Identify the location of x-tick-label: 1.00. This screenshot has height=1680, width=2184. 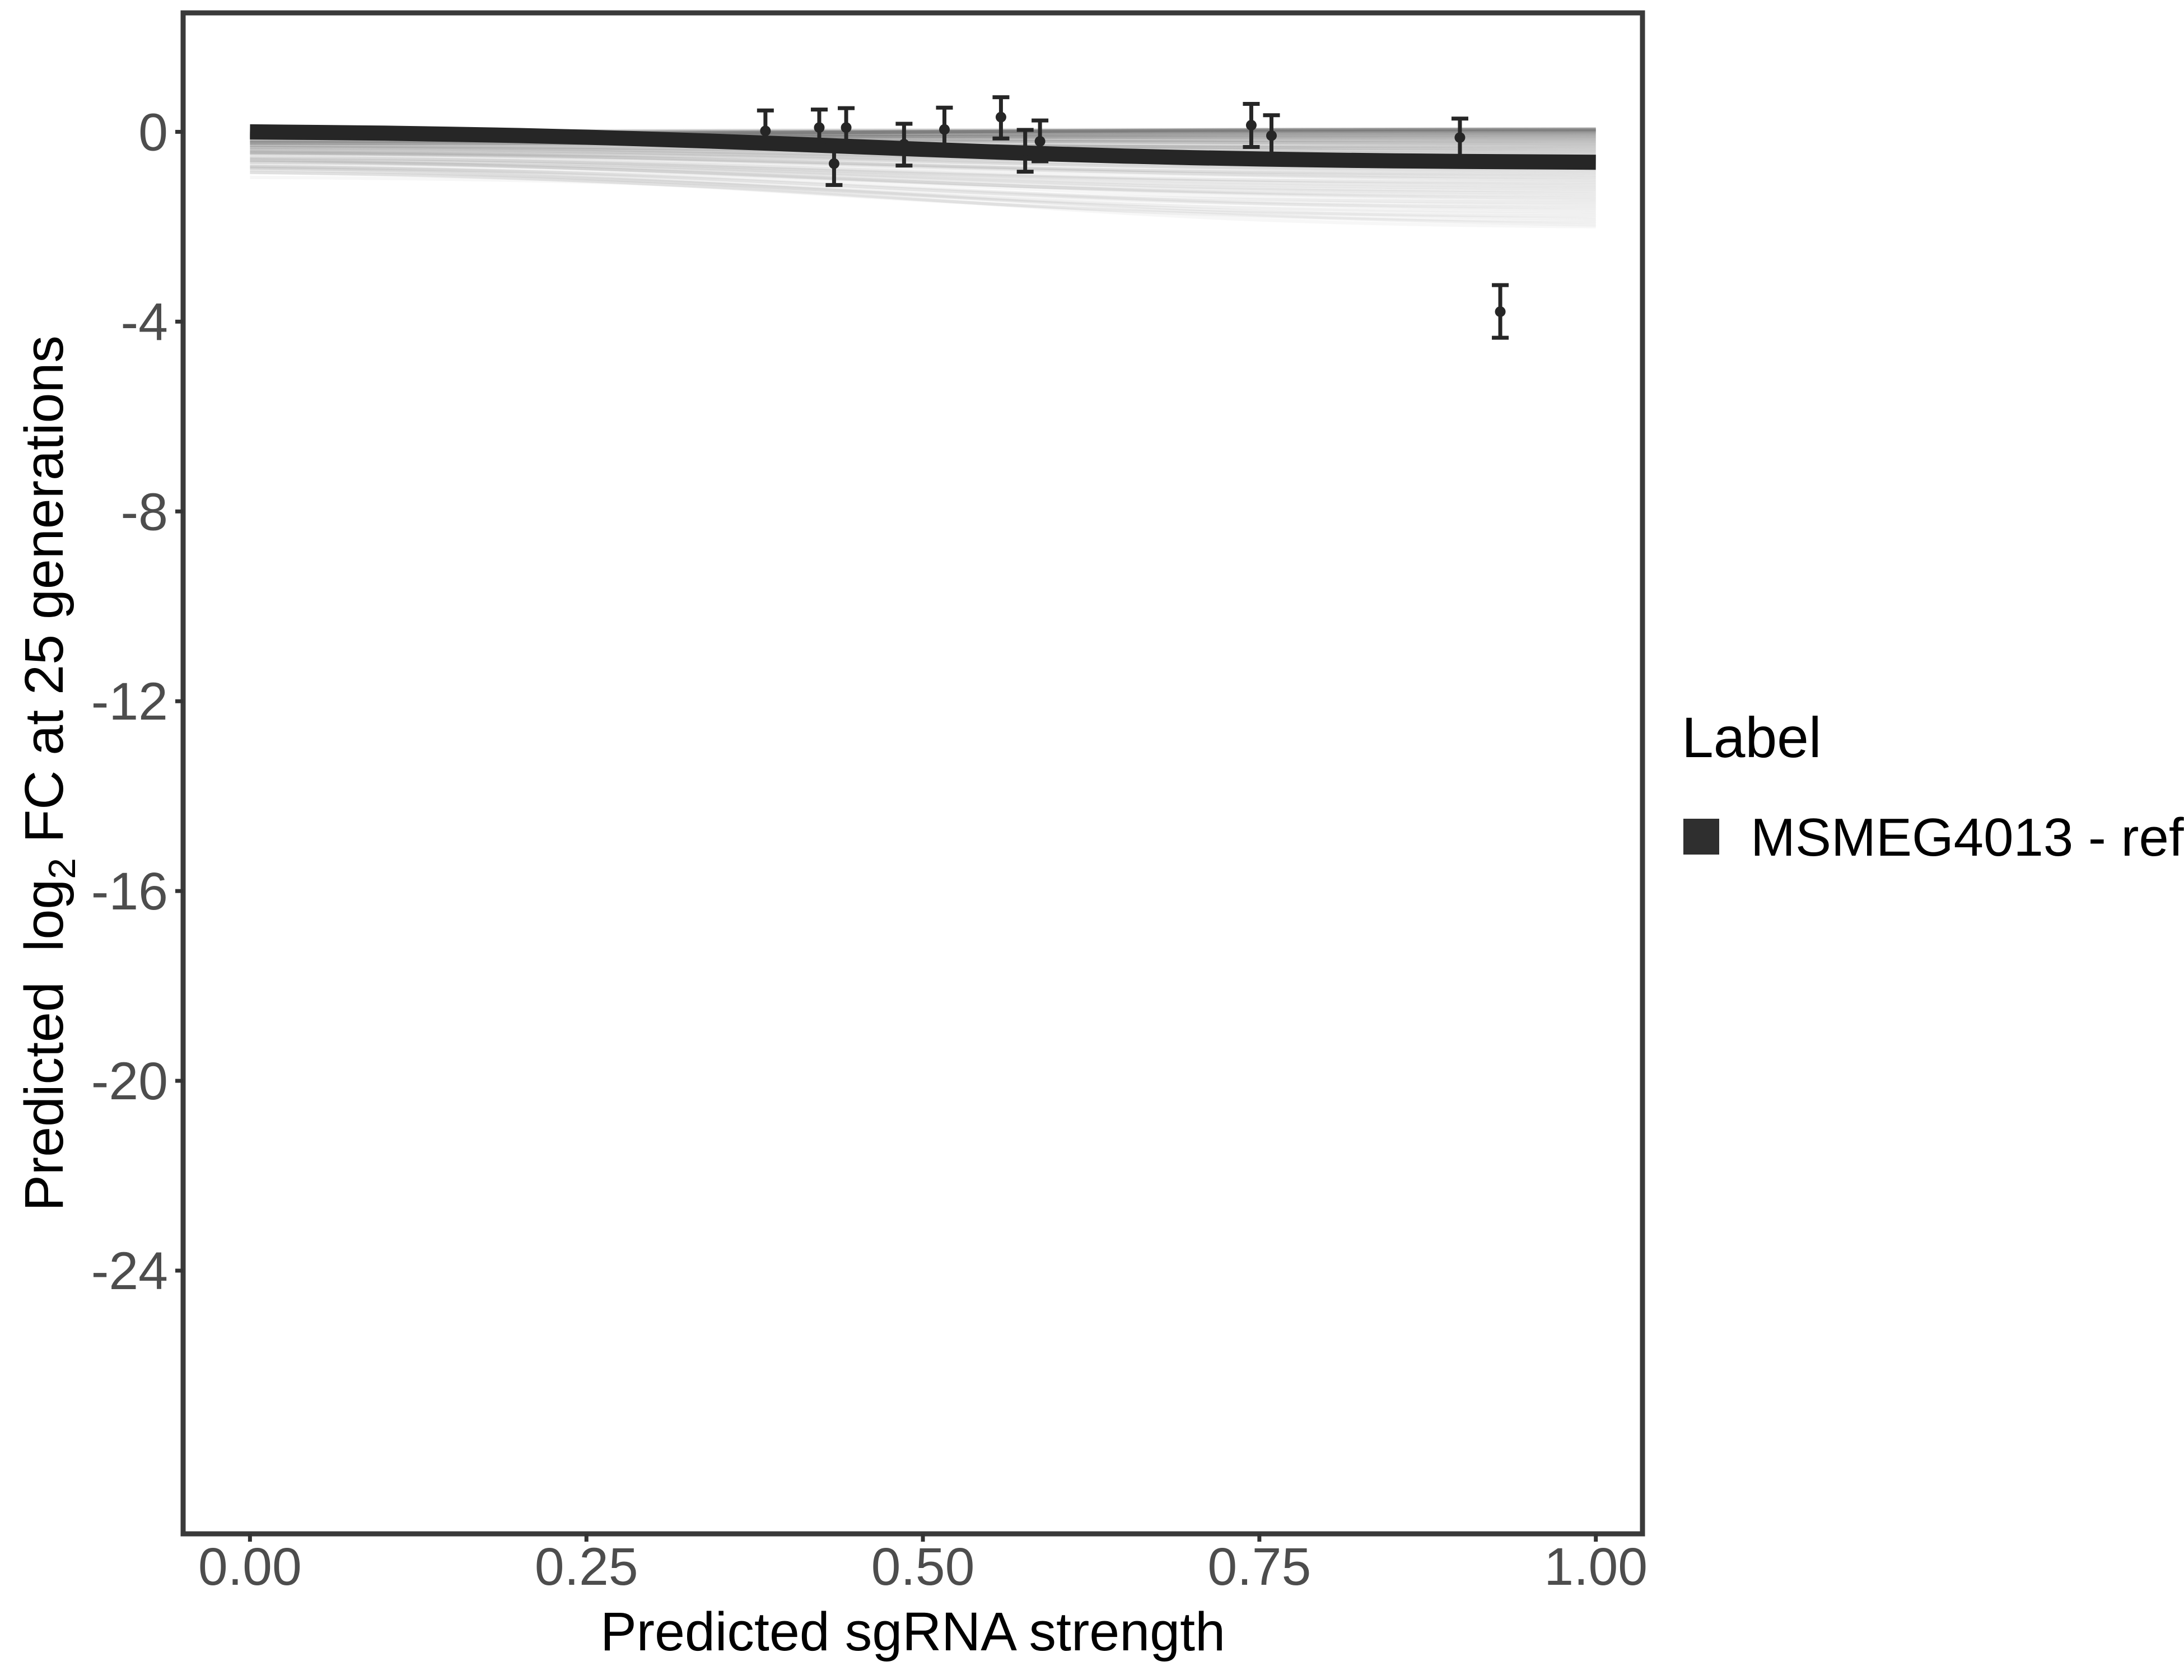
(1596, 1567).